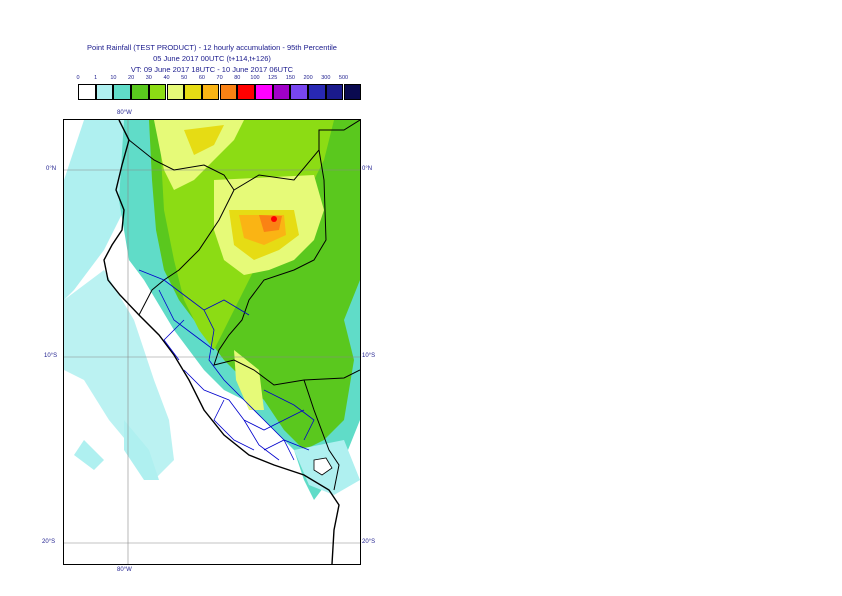 The height and width of the screenshot is (596, 842). What do you see at coordinates (323, 466) in the screenshot?
I see `lake-titicaca` at bounding box center [323, 466].